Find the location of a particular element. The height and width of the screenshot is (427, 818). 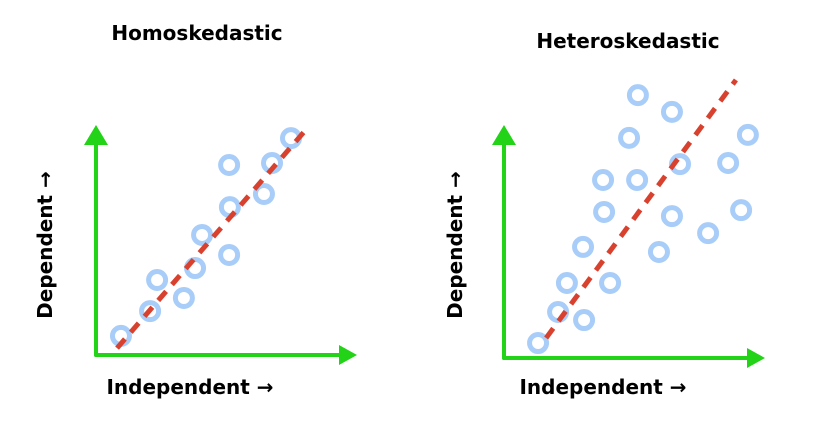

chart-title: Homoskedastic is located at coordinates (196, 33).